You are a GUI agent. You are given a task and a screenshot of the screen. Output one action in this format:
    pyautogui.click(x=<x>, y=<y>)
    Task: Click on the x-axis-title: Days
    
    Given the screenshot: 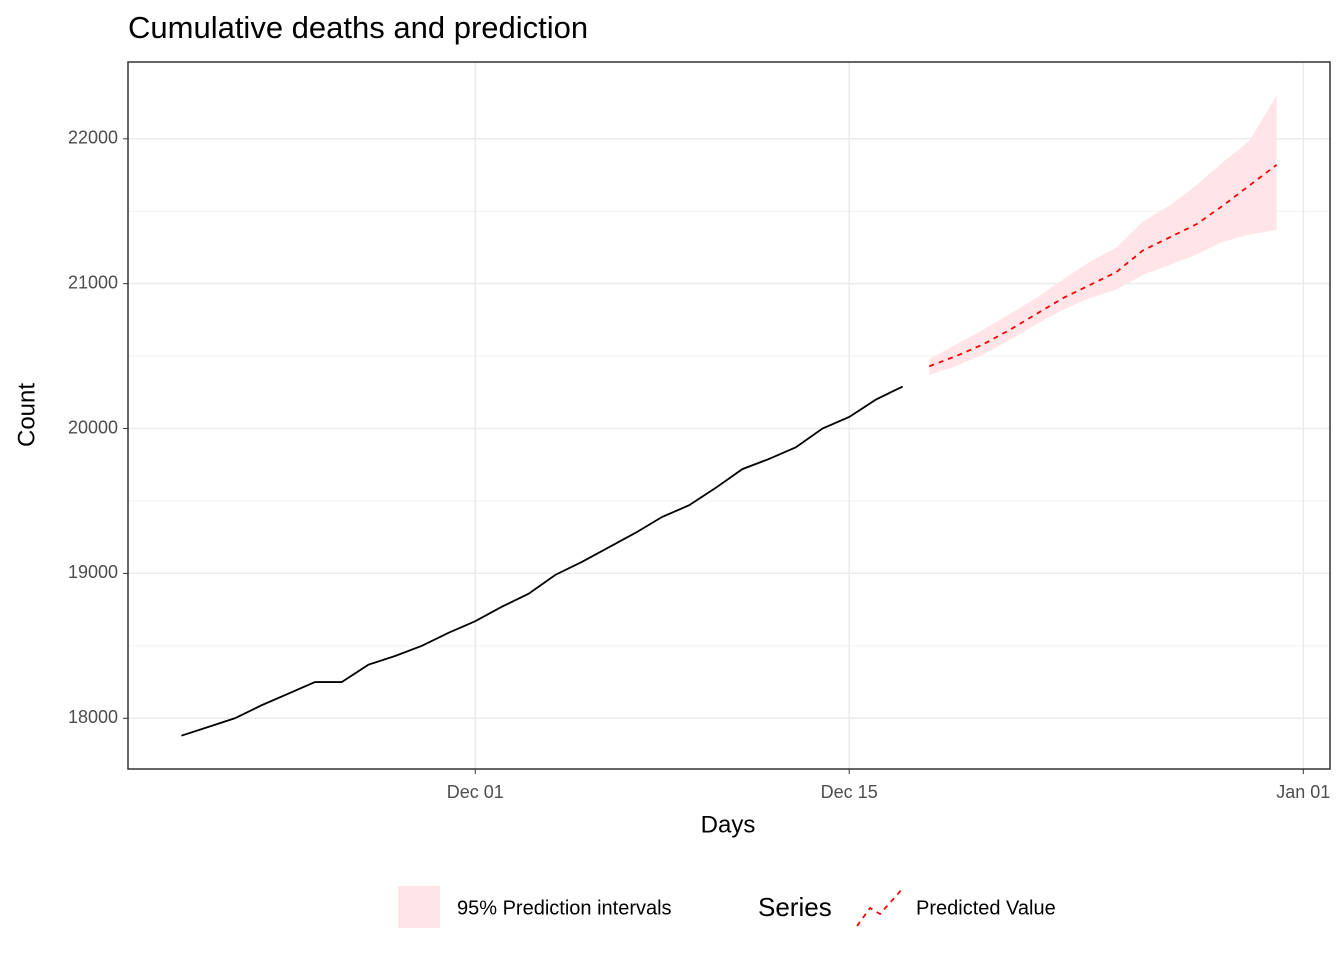 What is the action you would take?
    pyautogui.click(x=728, y=824)
    